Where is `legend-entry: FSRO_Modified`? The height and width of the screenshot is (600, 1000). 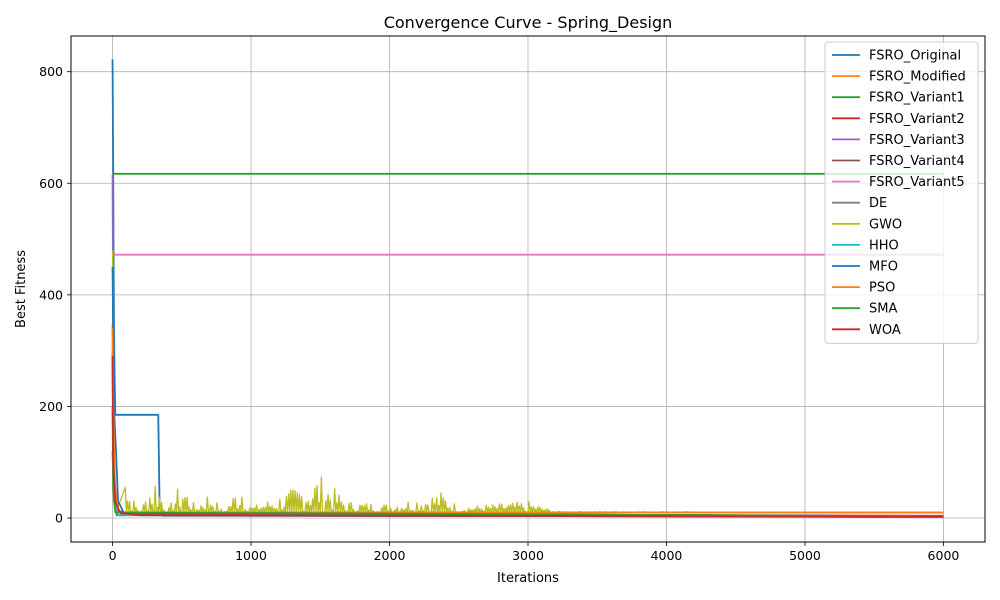 legend-entry: FSRO_Modified is located at coordinates (917, 77).